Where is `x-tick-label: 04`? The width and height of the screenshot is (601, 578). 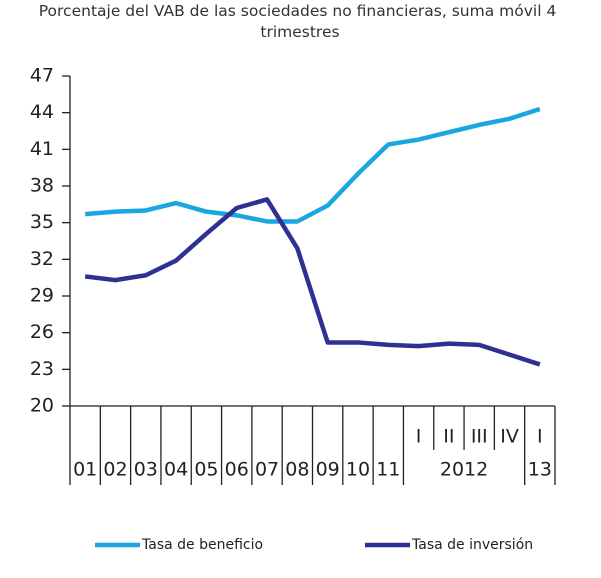
x-tick-label: 04 is located at coordinates (176, 470).